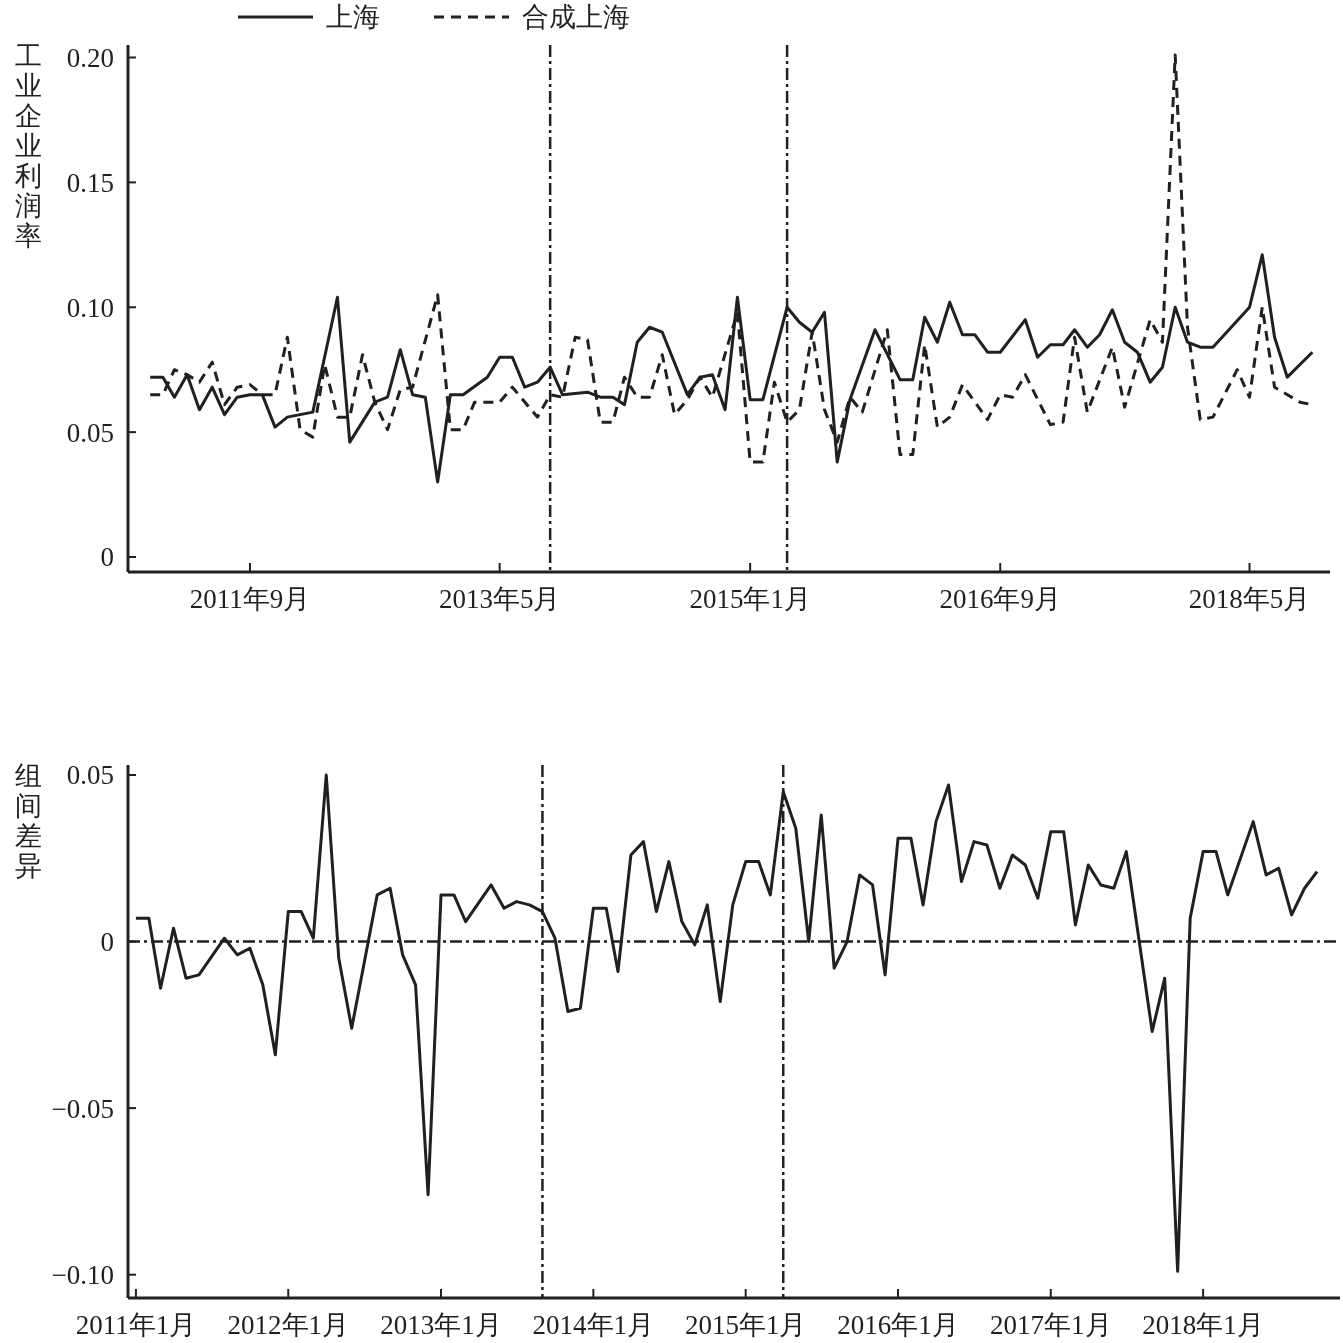 This screenshot has height=1343, width=1343. I want to click on y-tick-label: −0.05, so click(82, 1108).